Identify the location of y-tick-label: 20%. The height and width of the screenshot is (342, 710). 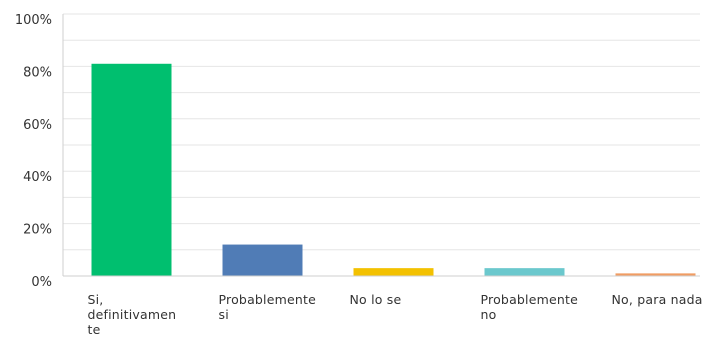
(37, 230).